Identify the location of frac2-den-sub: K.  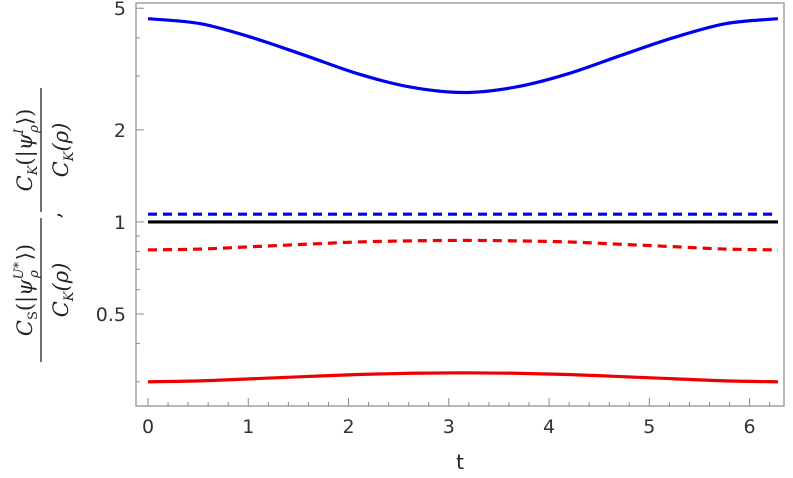
(69, 296).